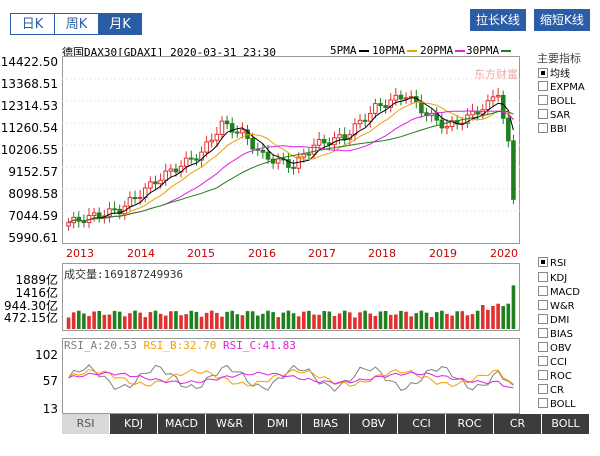 This screenshot has width=600, height=456. Describe the element at coordinates (560, 74) in the screenshot. I see `ind-label: 均线` at that location.